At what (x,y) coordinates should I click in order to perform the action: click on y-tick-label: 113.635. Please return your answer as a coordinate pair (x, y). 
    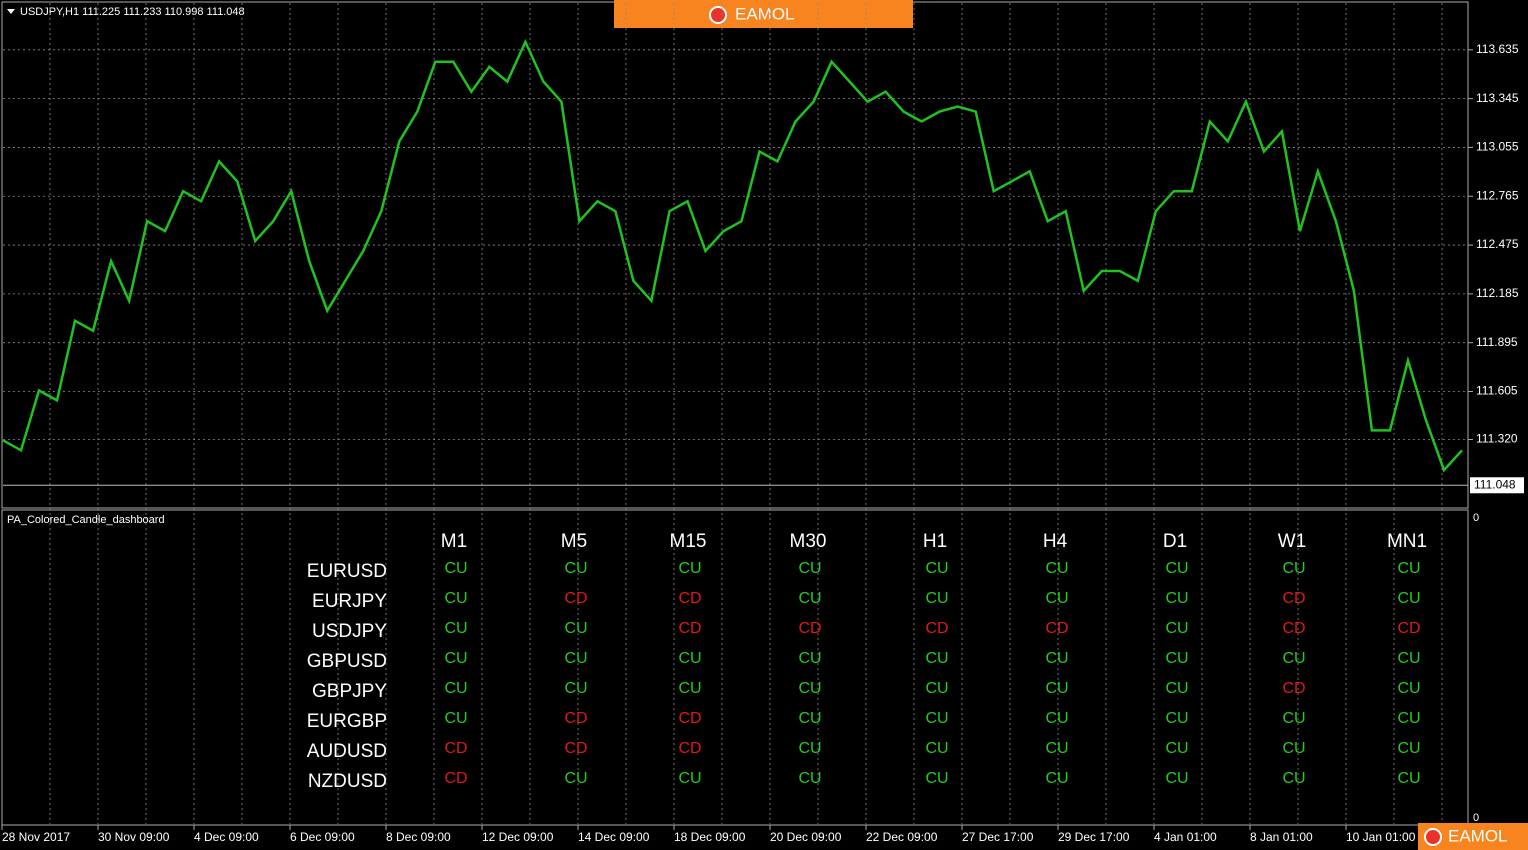
    Looking at the image, I should click on (1497, 49).